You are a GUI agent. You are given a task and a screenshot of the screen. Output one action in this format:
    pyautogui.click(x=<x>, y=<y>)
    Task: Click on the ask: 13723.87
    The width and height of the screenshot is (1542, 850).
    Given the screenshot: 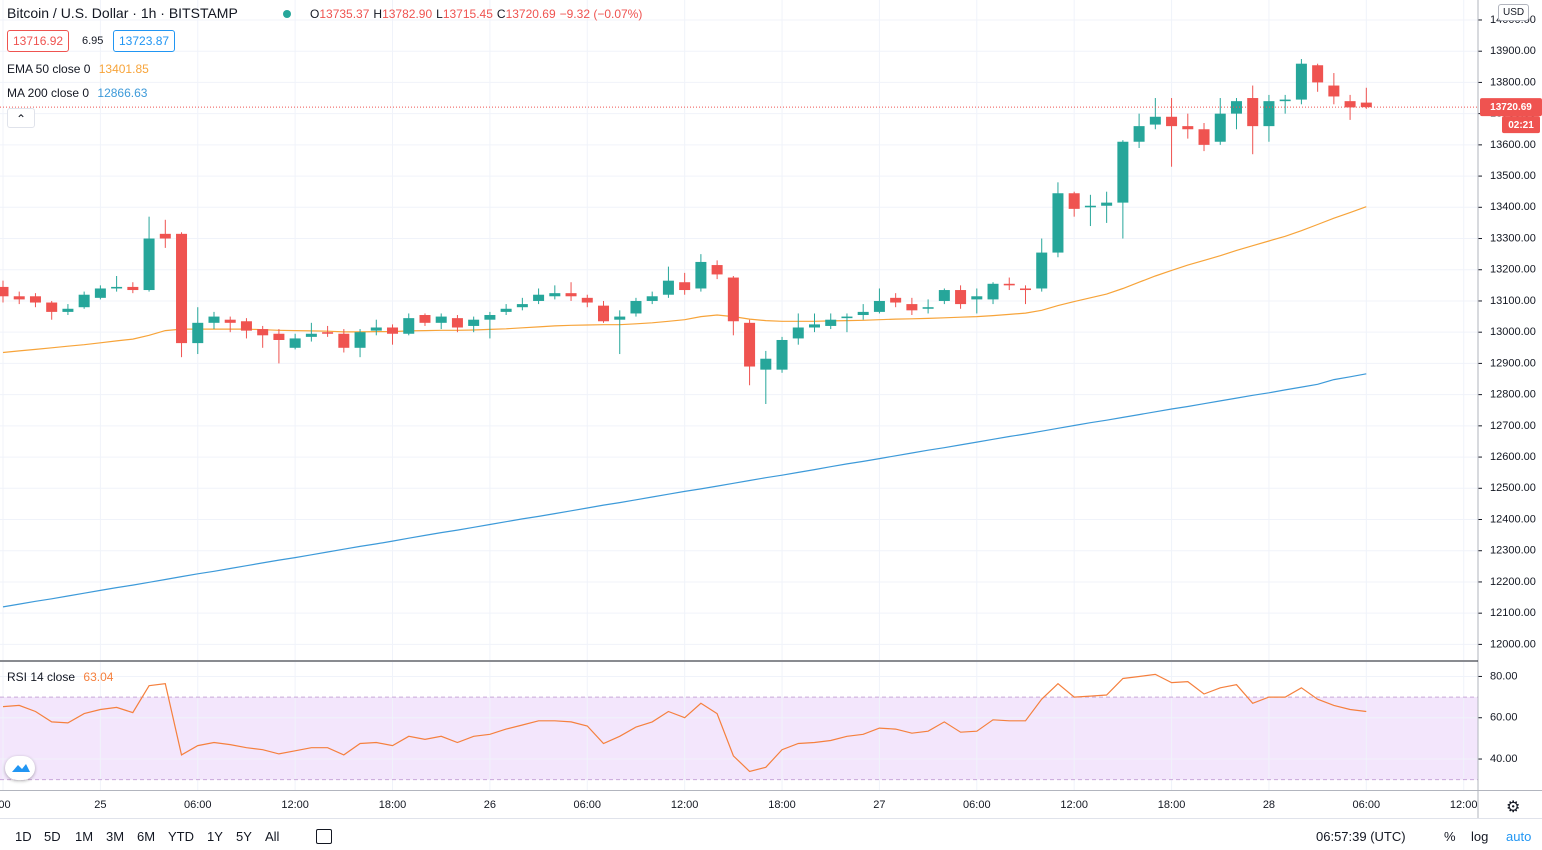 What is the action you would take?
    pyautogui.click(x=144, y=41)
    